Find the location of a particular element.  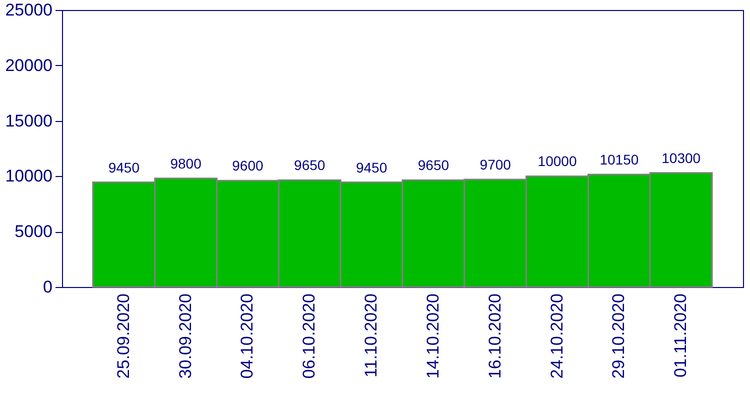

y-tick-label: 0 is located at coordinates (47, 287).